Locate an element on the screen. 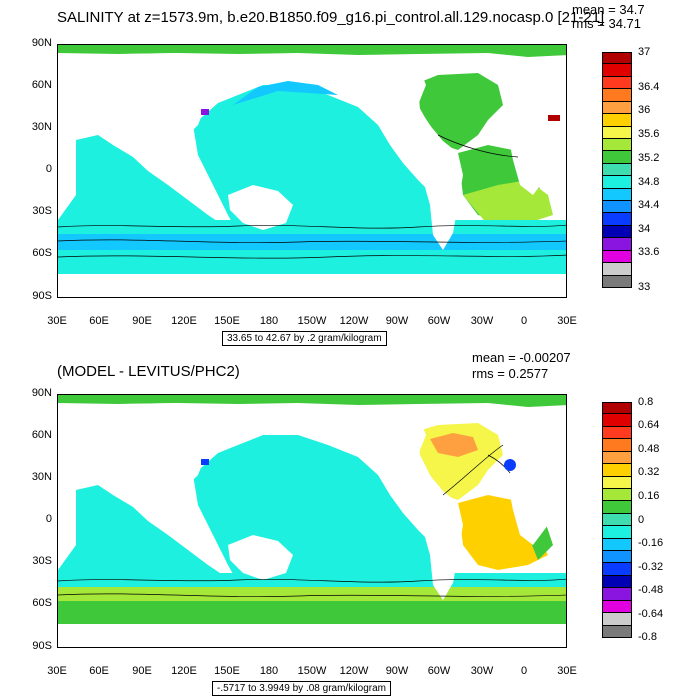 The image size is (700, 700). colorbar is located at coordinates (617, 520).